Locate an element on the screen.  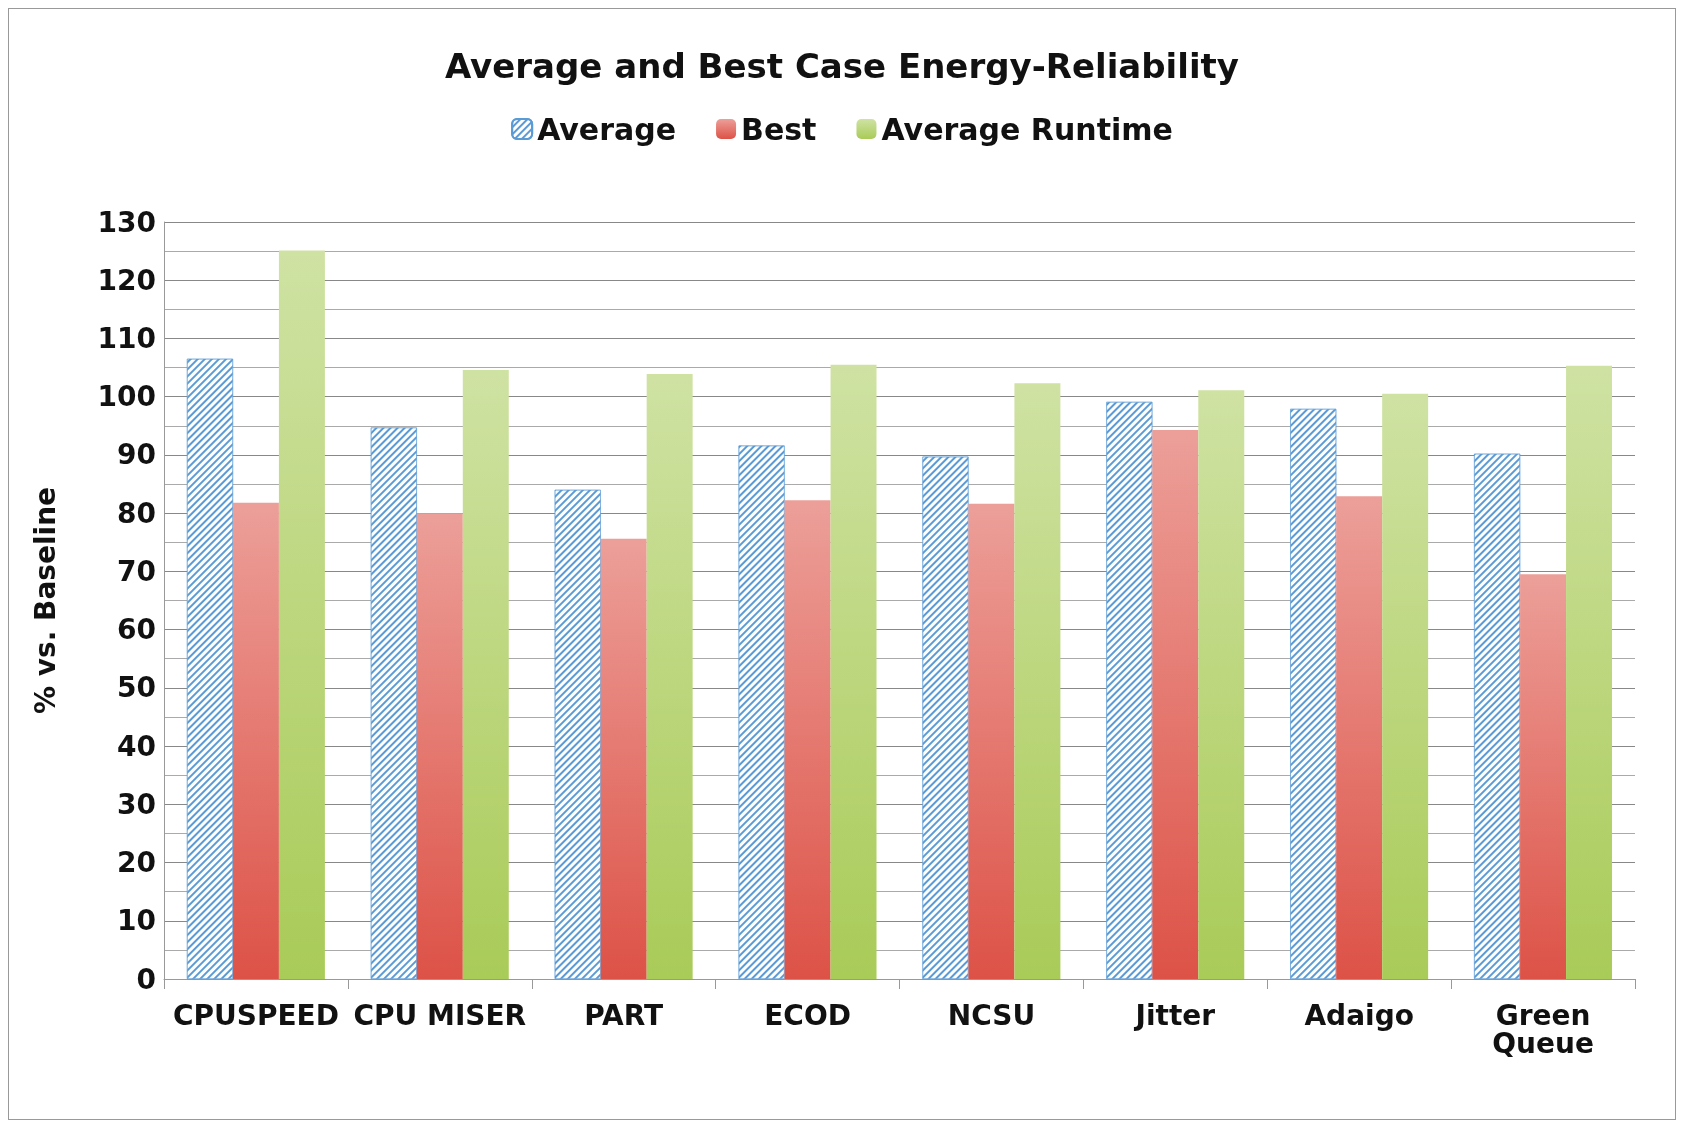
legend-label: Best is located at coordinates (779, 129).